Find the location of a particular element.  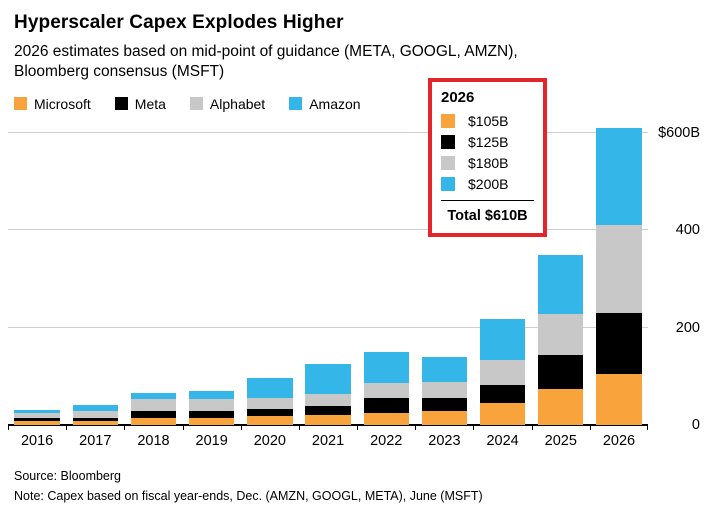

x-tick-label-2024: 2024 is located at coordinates (502, 441).